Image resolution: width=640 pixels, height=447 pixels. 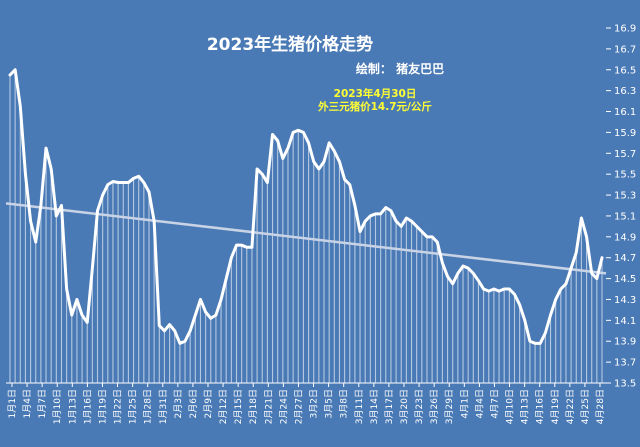 I want to click on x-tick-label: 2月15日, so click(x=238, y=406).